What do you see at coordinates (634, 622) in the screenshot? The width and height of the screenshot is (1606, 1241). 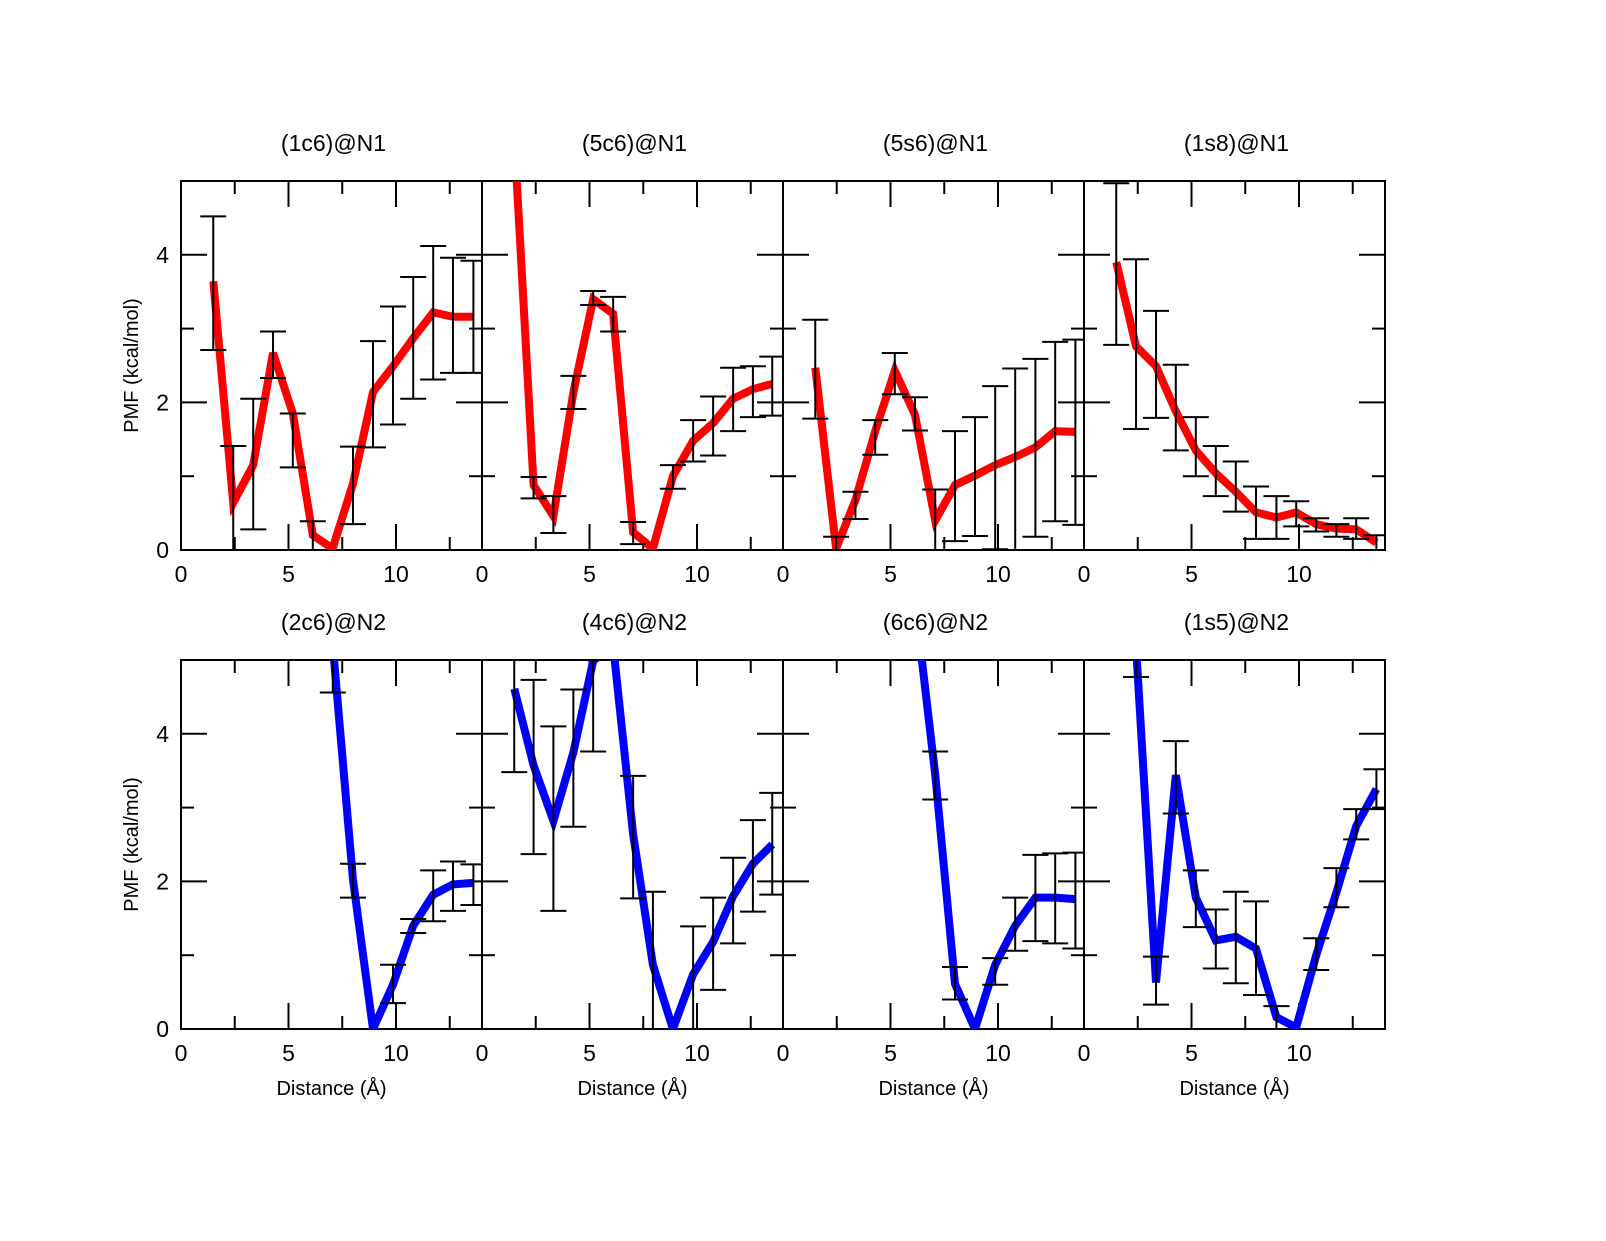 I see `panel-title: (4c6)@N2` at bounding box center [634, 622].